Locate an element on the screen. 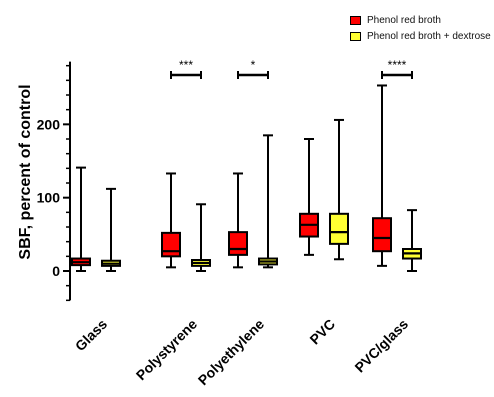 The height and width of the screenshot is (397, 494). legend-item-phenol-red-broth-dextrose: Phenol red broth + dextrose is located at coordinates (420, 36).